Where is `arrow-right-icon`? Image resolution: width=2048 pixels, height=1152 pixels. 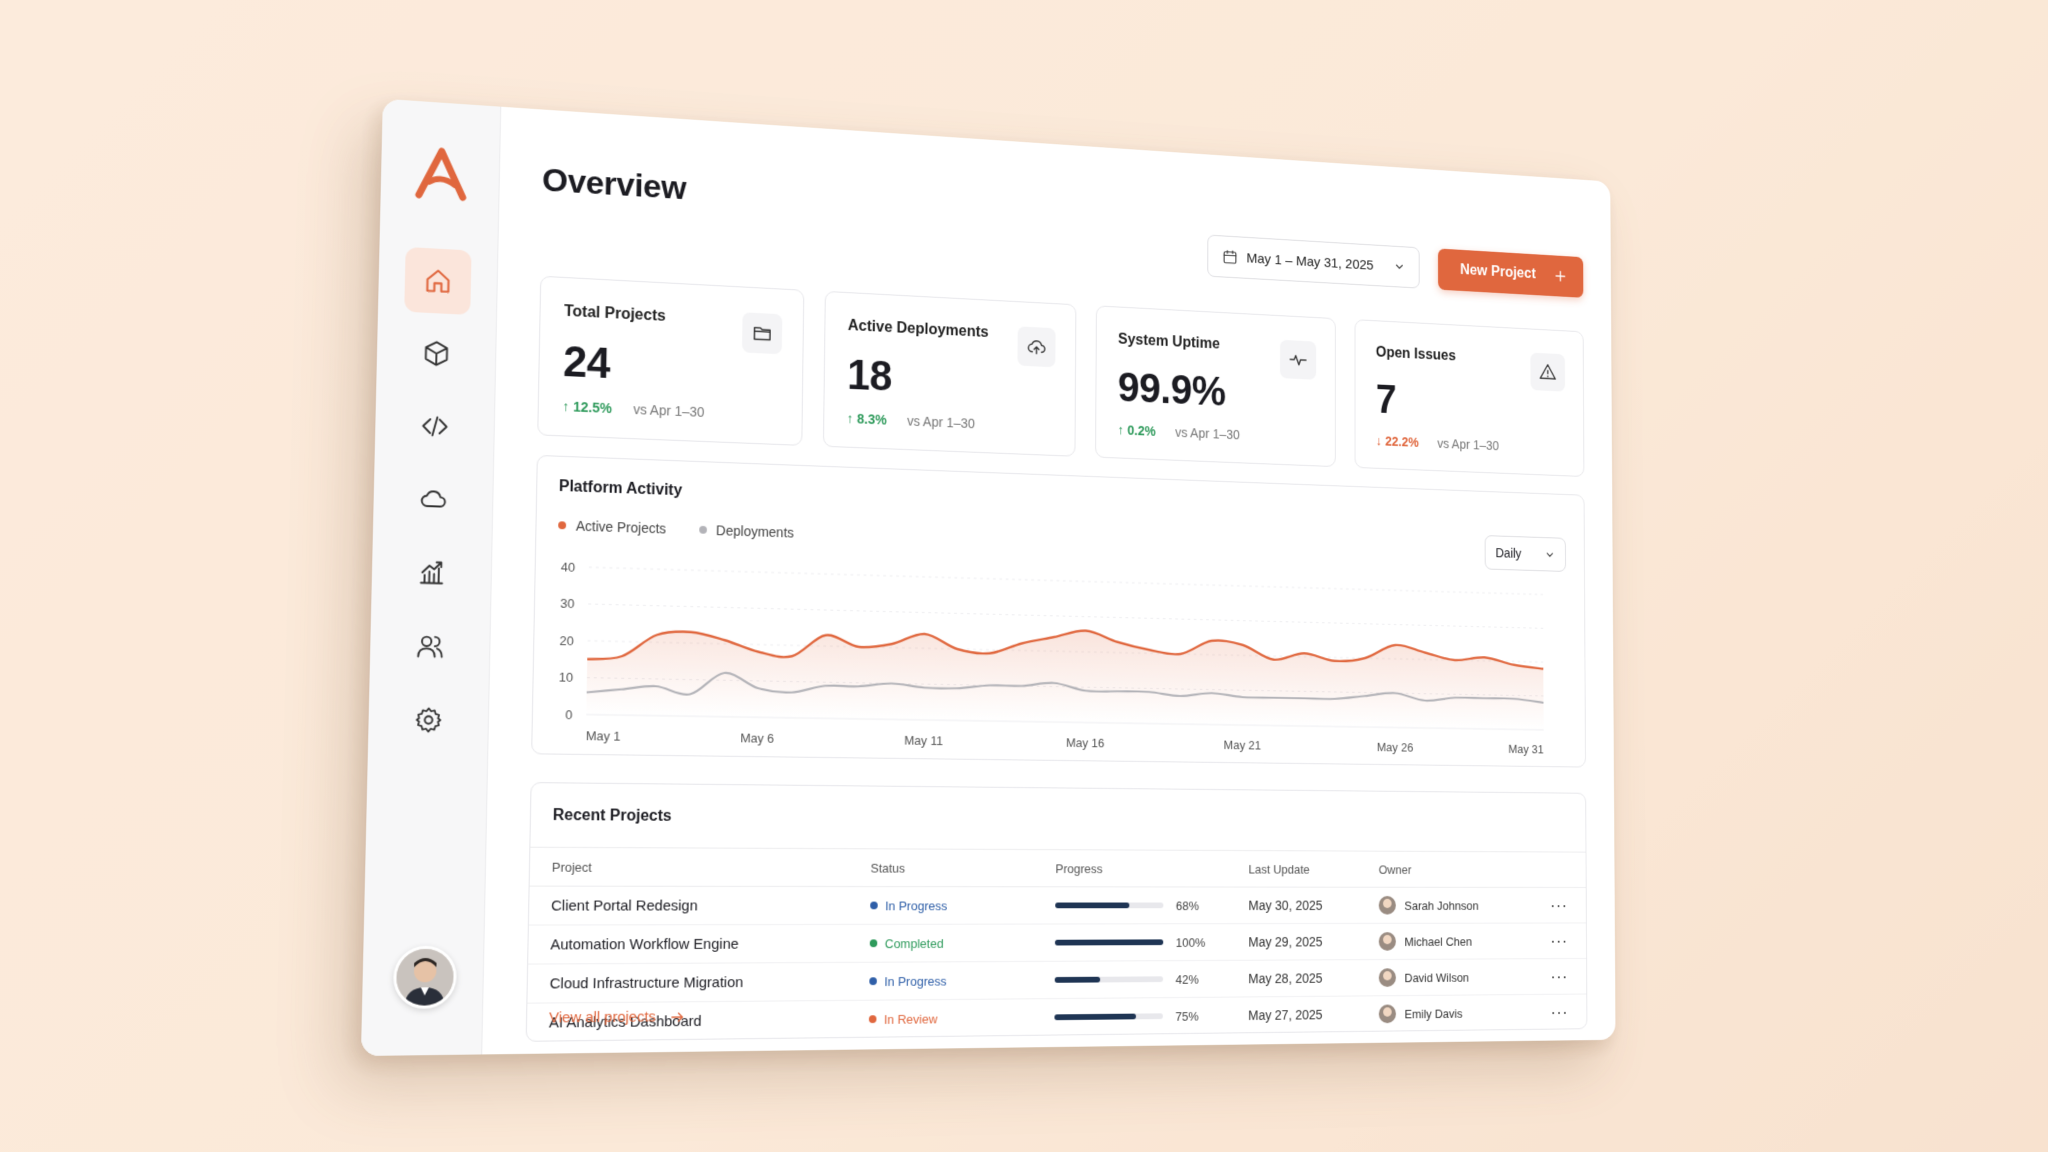
arrow-right-icon is located at coordinates (677, 1017).